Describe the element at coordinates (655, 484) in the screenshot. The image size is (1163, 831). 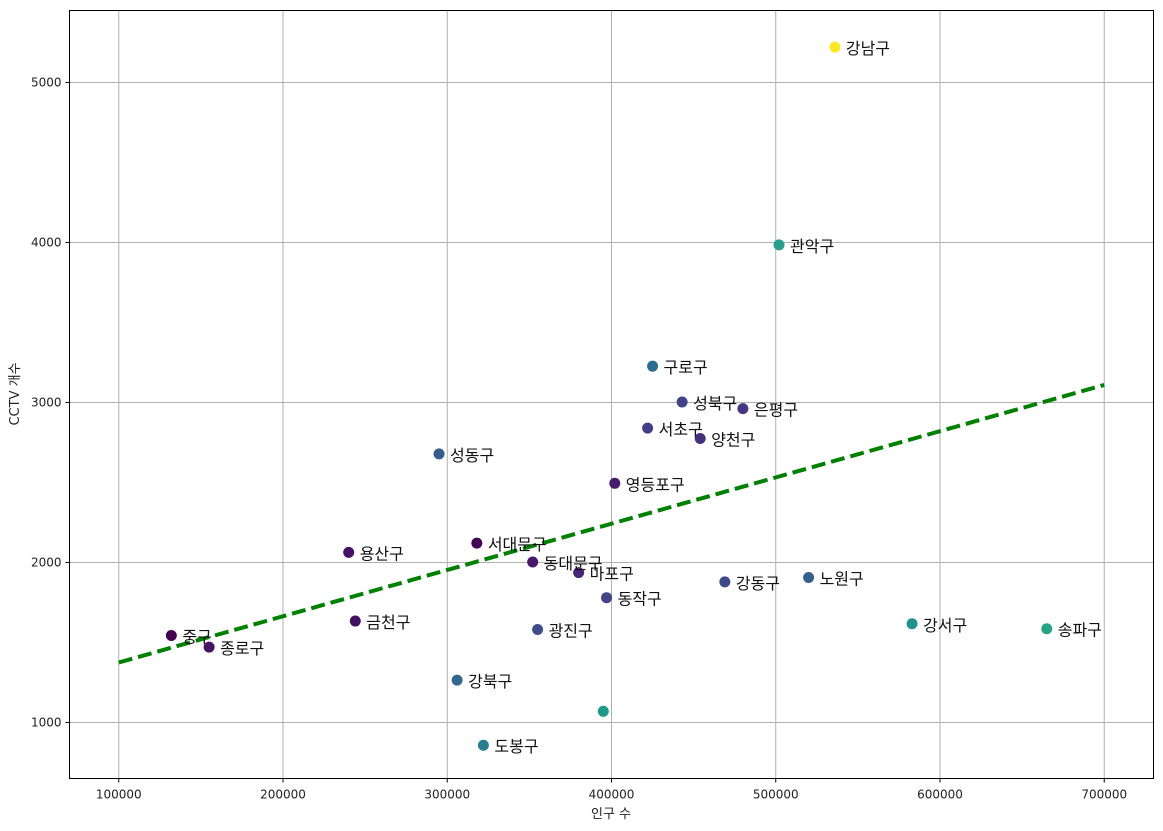
I see `point-label: 영등포구` at that location.